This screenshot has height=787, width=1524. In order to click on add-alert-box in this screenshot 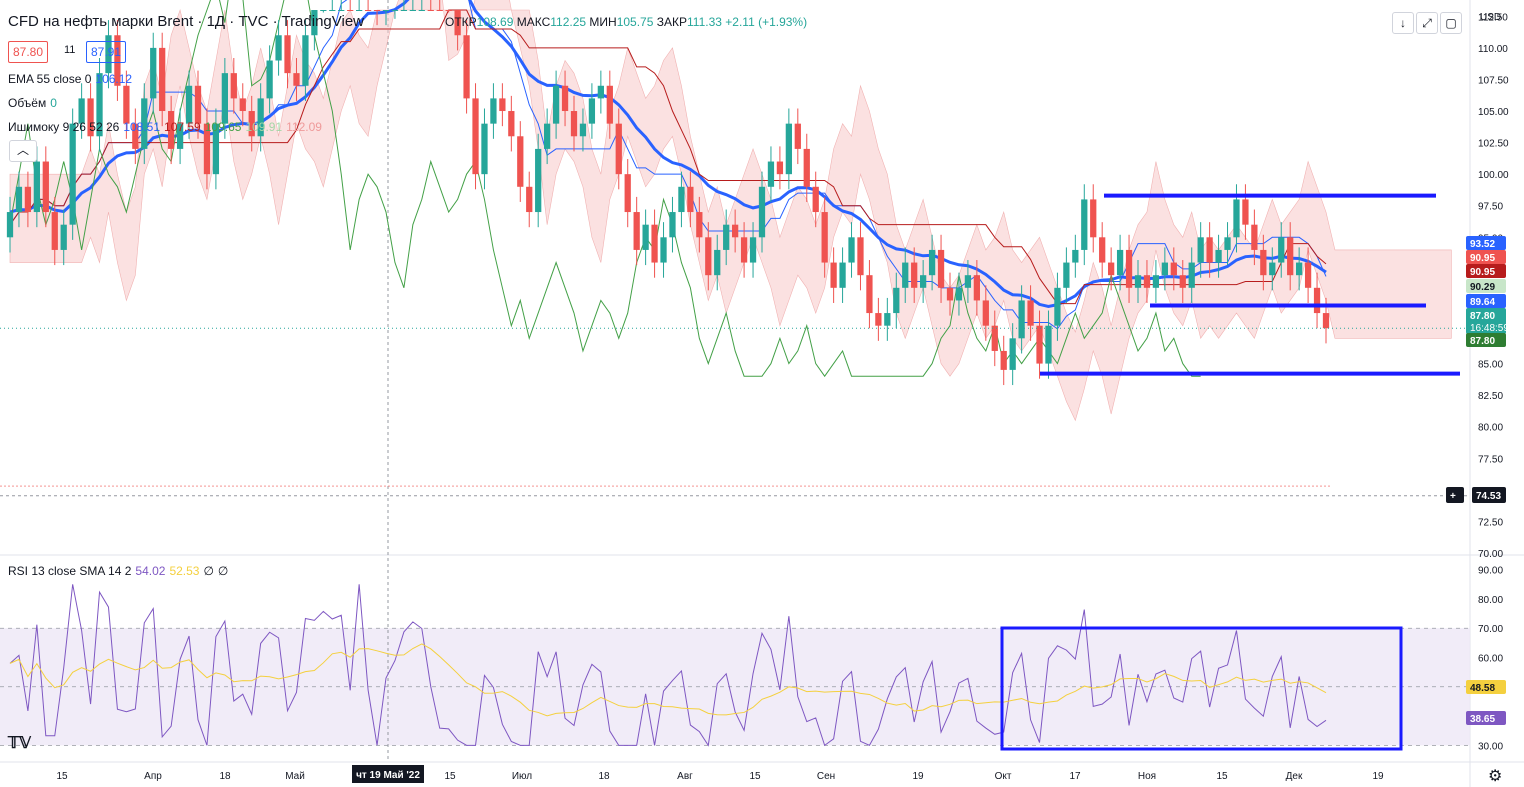, I will do `click(1455, 495)`.